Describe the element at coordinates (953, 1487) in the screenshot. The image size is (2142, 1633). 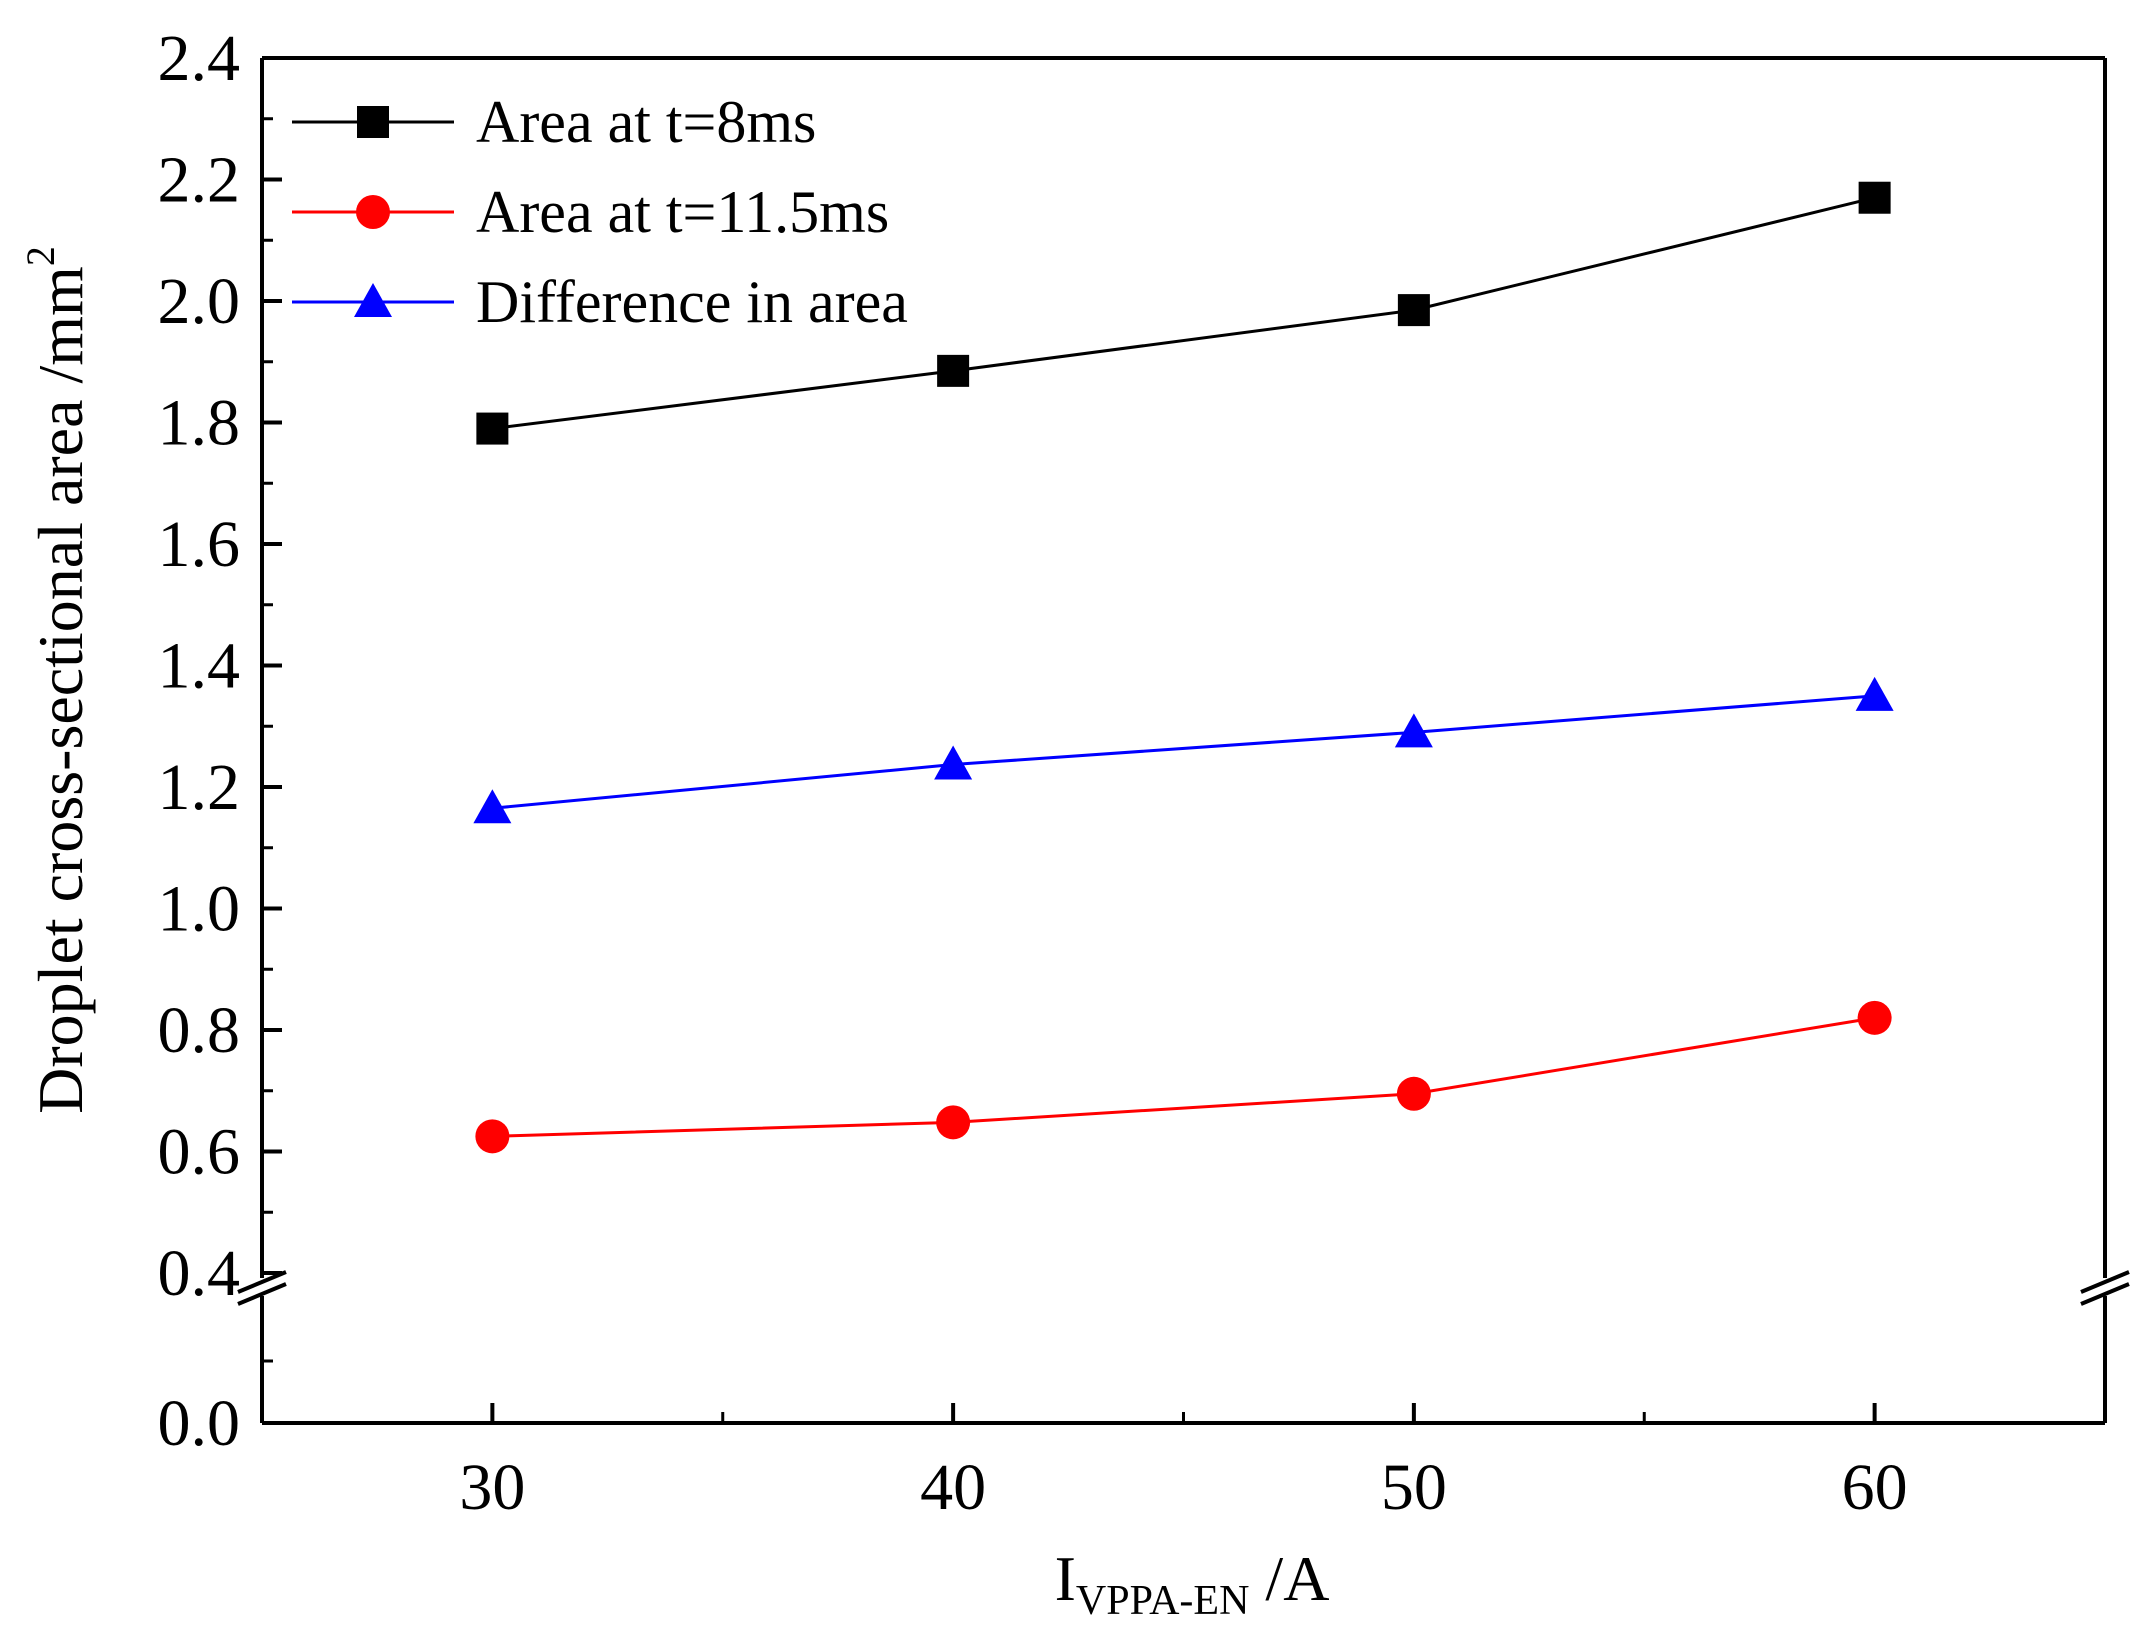
I see `x-tick-label: 40` at that location.